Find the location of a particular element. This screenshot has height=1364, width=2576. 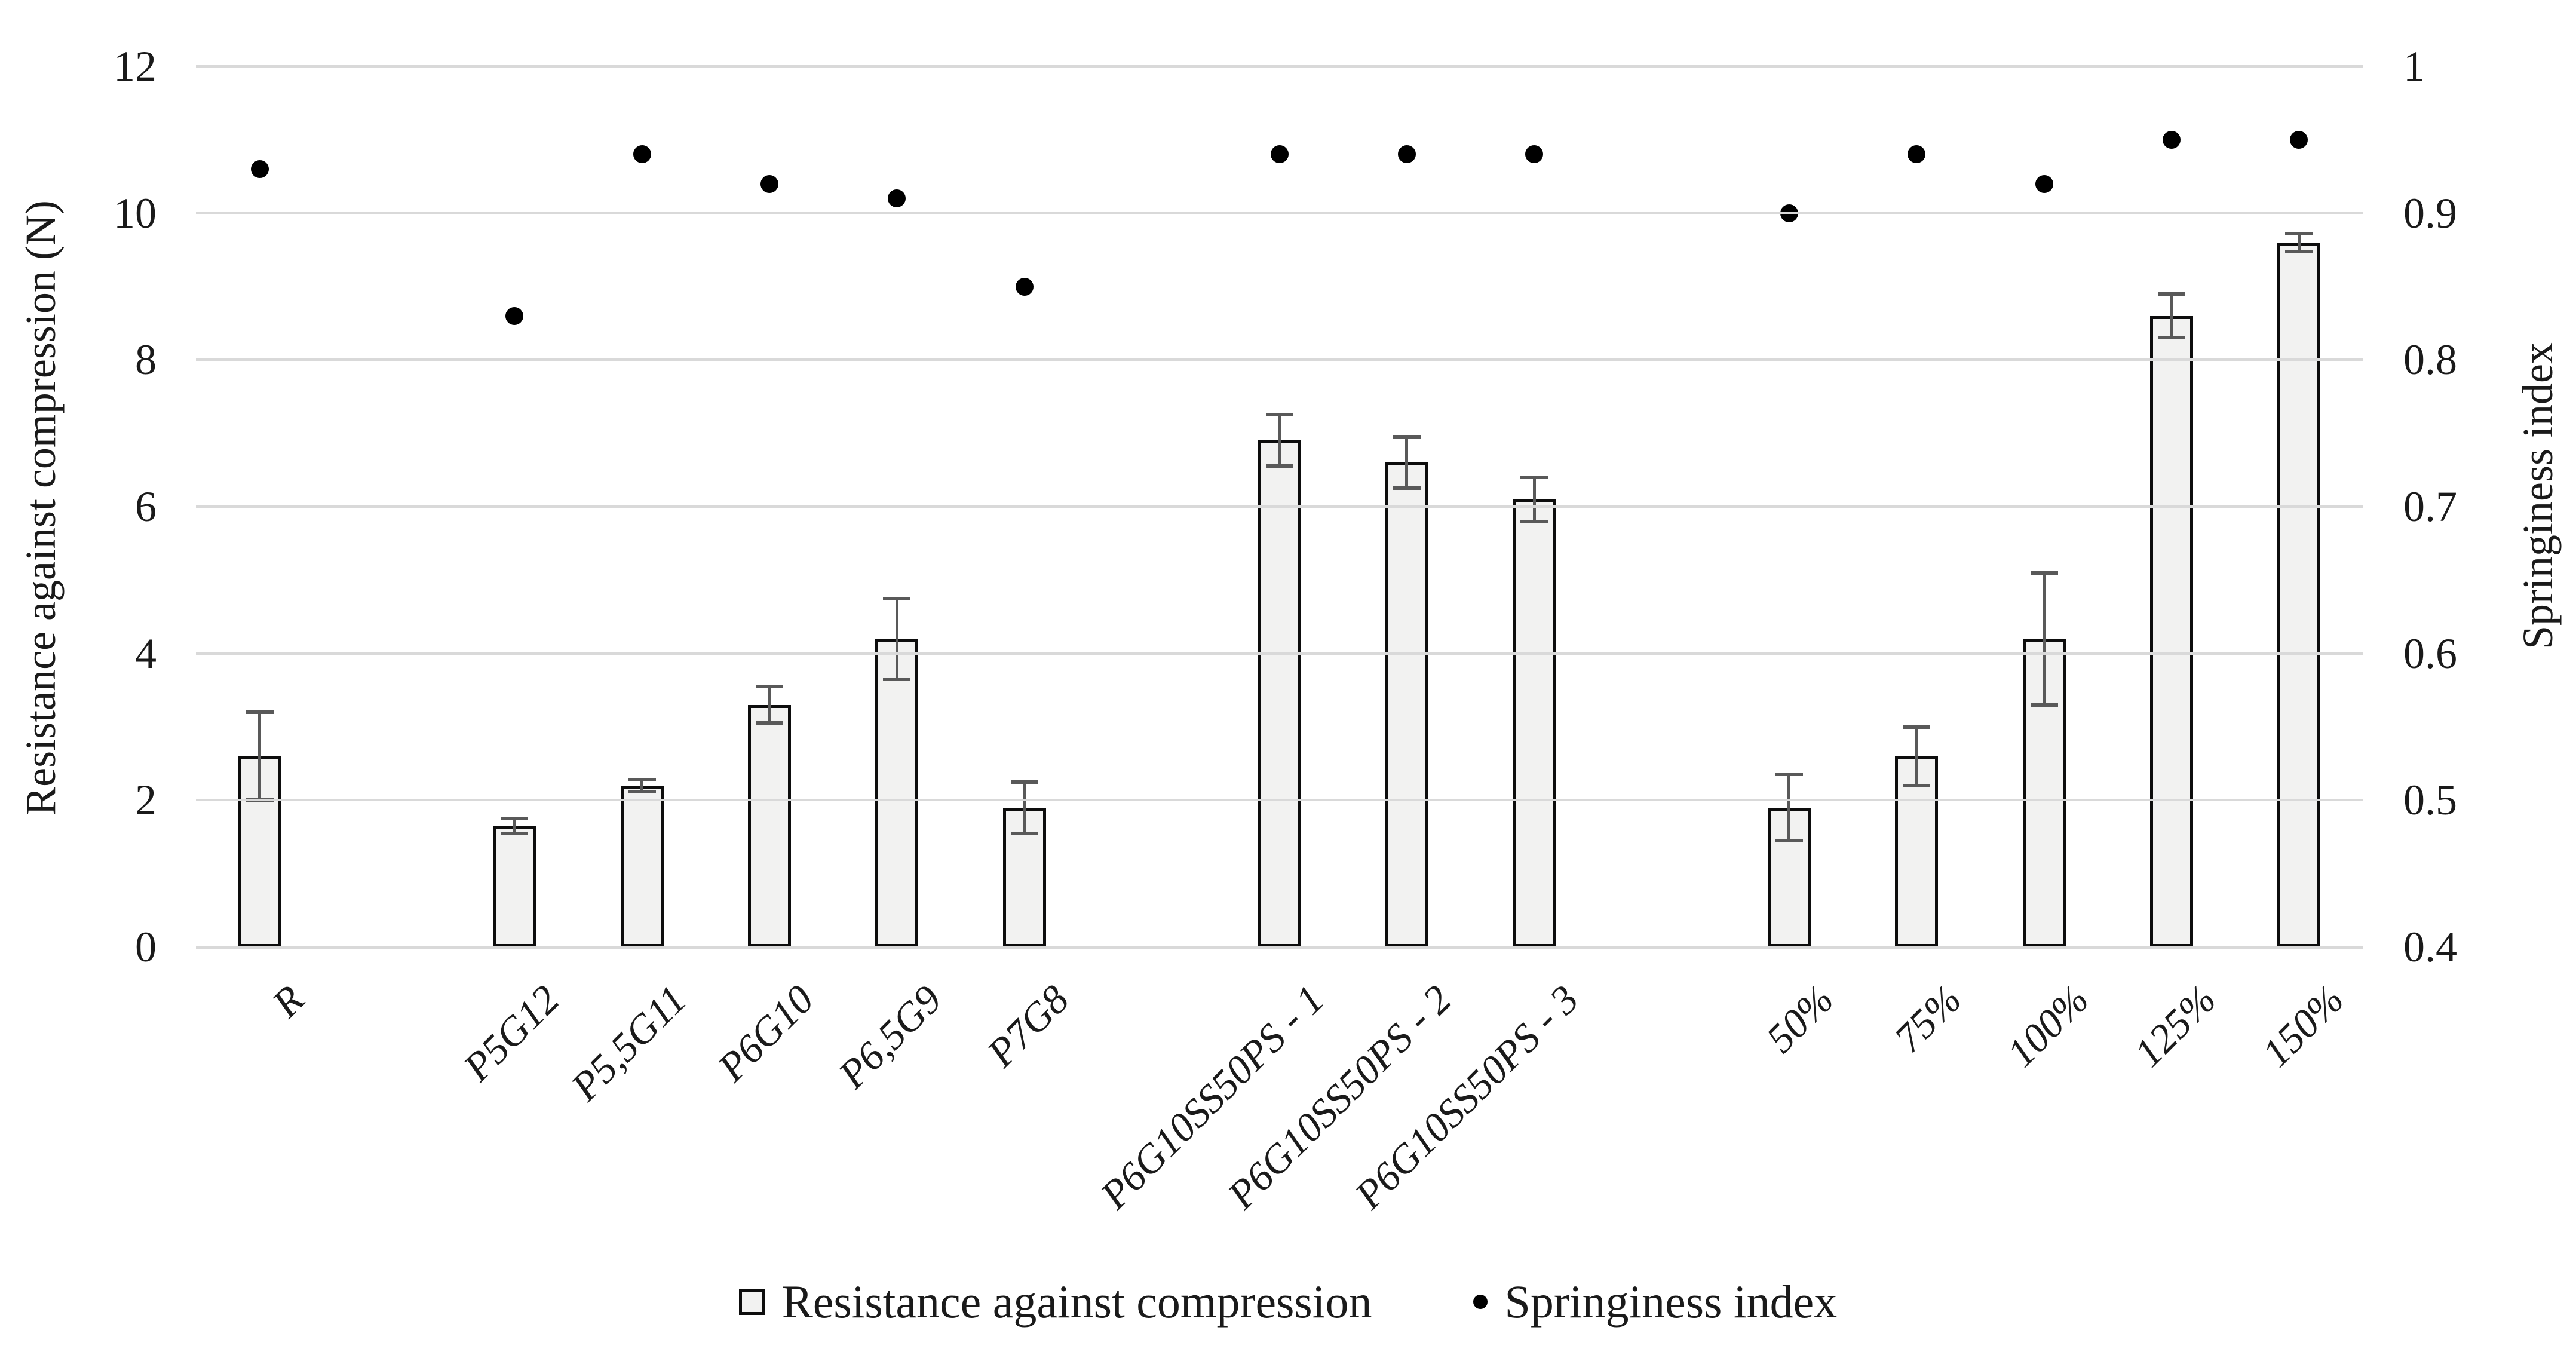

x-axis-label-P6G10SS50PS - 3: P6G10SS50PS - 3 is located at coordinates (1467, 1097).